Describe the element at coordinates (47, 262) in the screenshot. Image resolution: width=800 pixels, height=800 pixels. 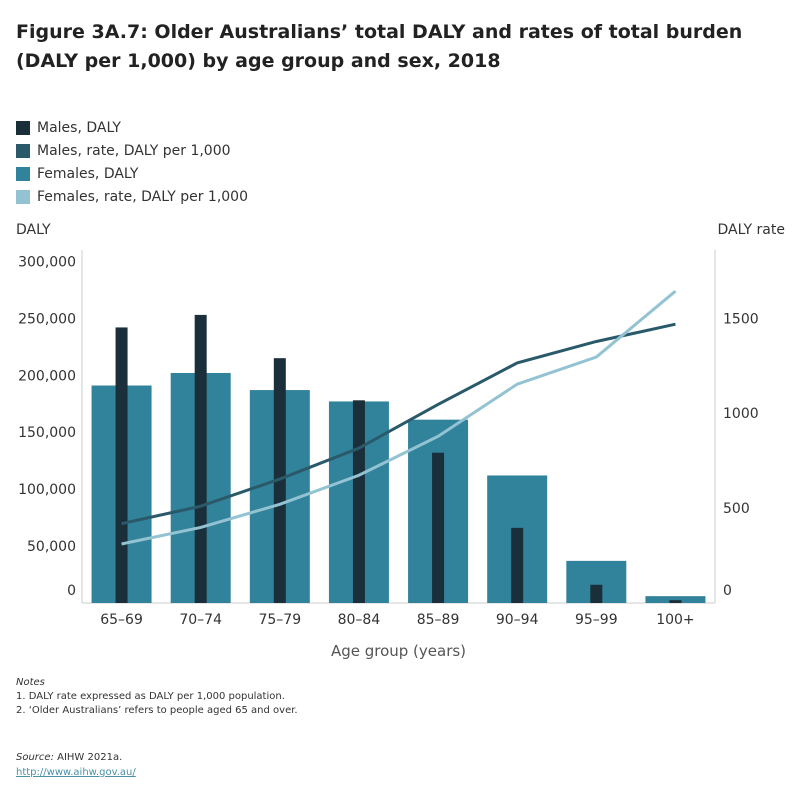
I see `y-tick-label: 300,000` at that location.